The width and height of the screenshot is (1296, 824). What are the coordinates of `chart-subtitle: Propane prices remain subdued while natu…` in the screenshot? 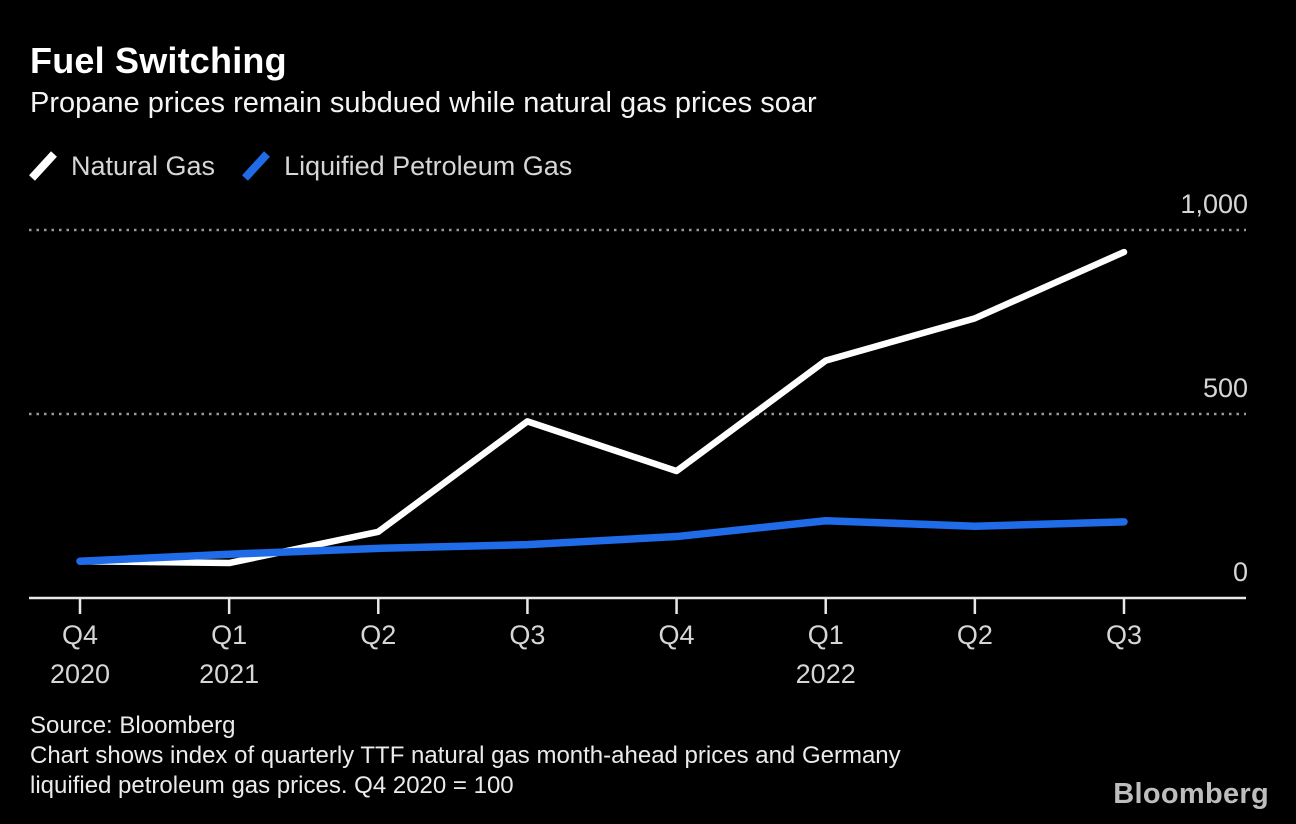 It's located at (423, 103).